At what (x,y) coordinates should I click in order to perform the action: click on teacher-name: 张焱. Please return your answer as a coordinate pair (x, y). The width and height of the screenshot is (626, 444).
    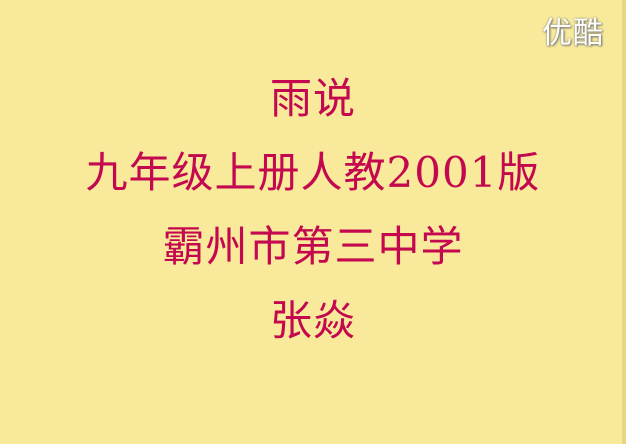
    Looking at the image, I should click on (312, 320).